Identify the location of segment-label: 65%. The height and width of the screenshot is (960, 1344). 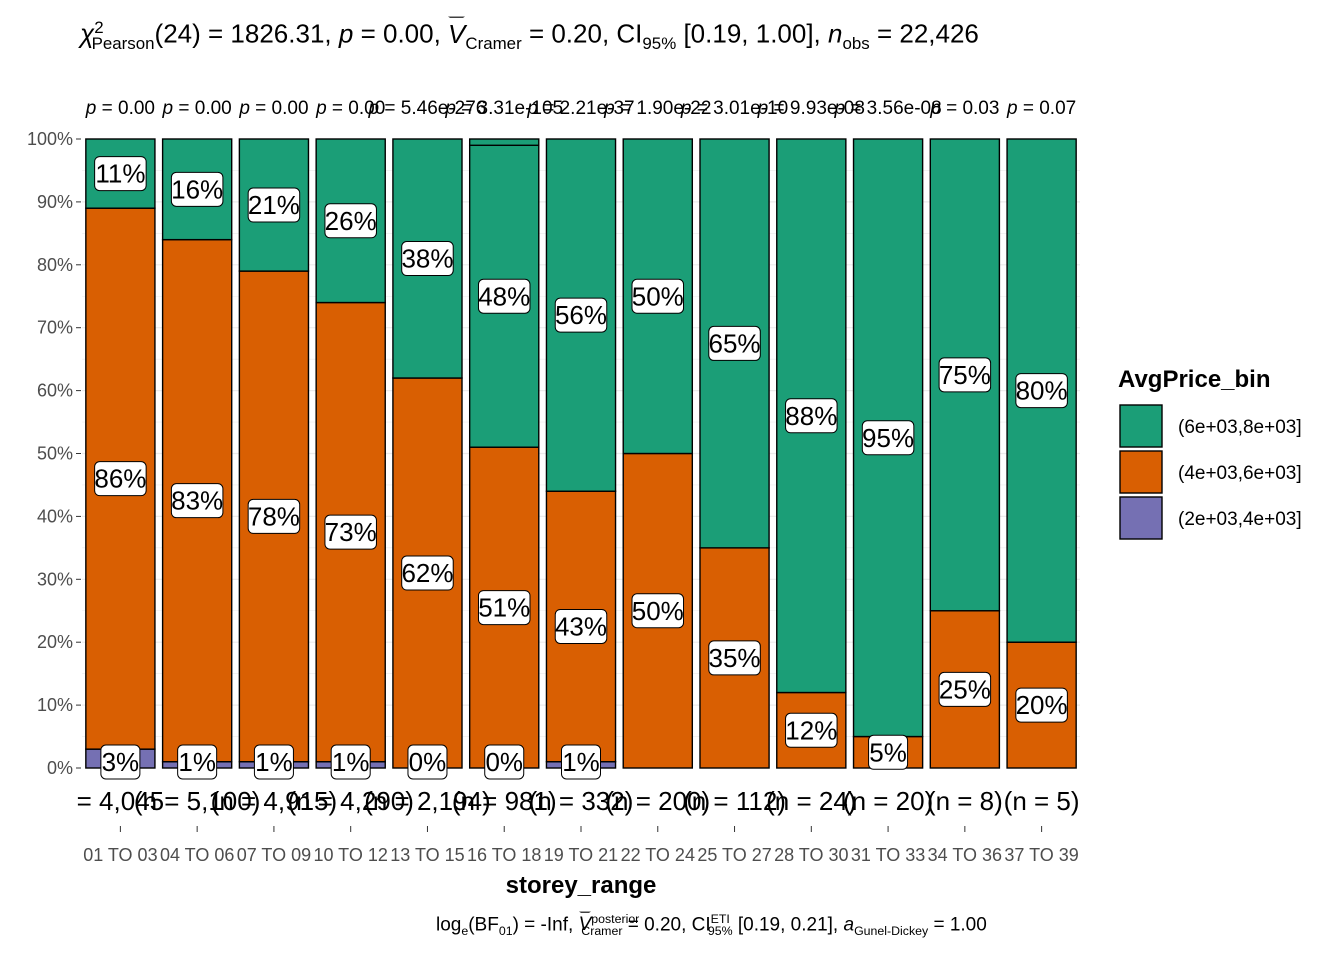
(735, 343).